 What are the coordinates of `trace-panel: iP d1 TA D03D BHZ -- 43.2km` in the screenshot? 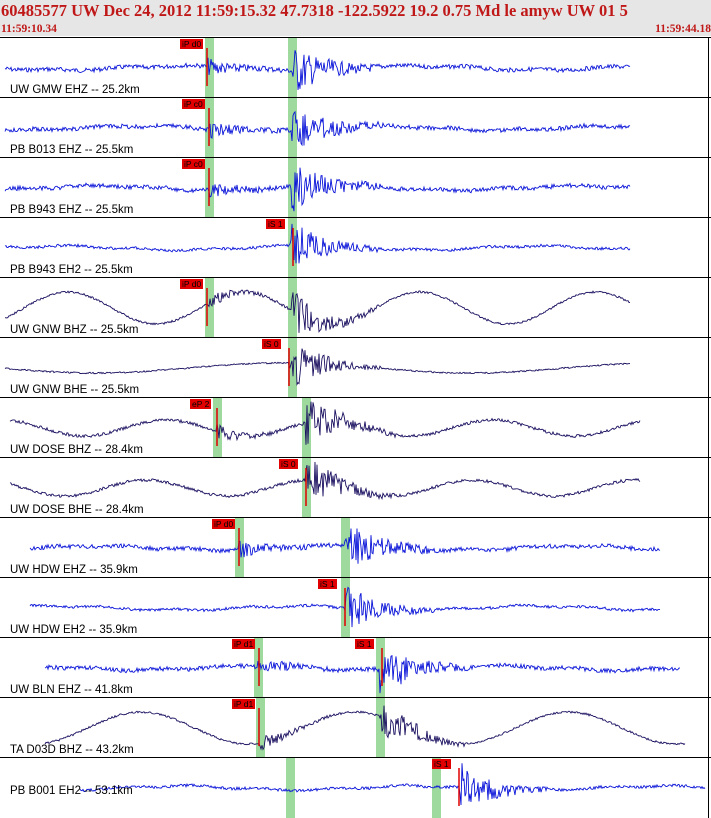 It's located at (355, 727).